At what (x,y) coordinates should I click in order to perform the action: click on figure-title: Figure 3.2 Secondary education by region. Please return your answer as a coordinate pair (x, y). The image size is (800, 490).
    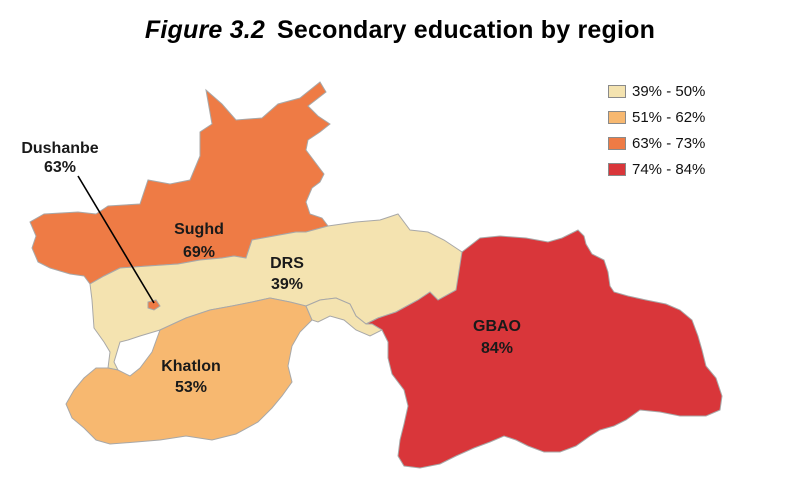
    Looking at the image, I should click on (400, 30).